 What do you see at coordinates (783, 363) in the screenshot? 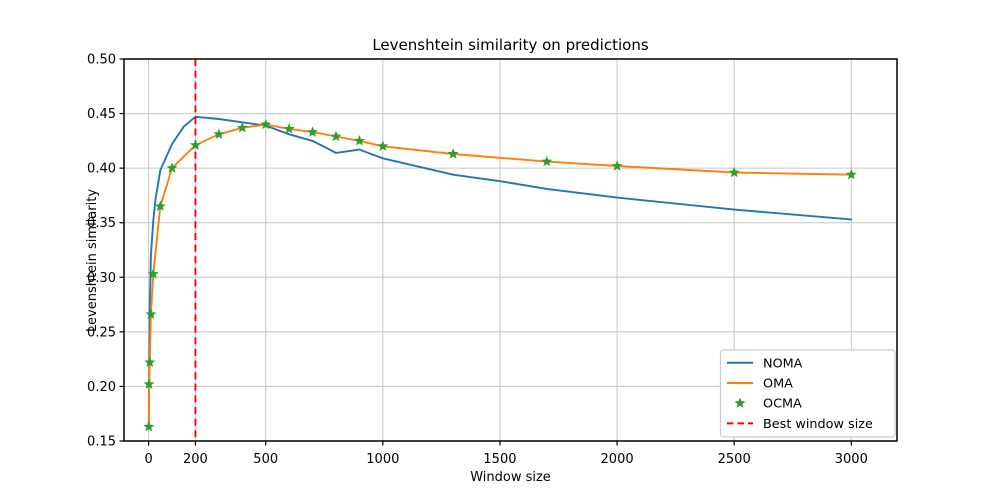
I see `legend-label-noma: NOMA` at bounding box center [783, 363].